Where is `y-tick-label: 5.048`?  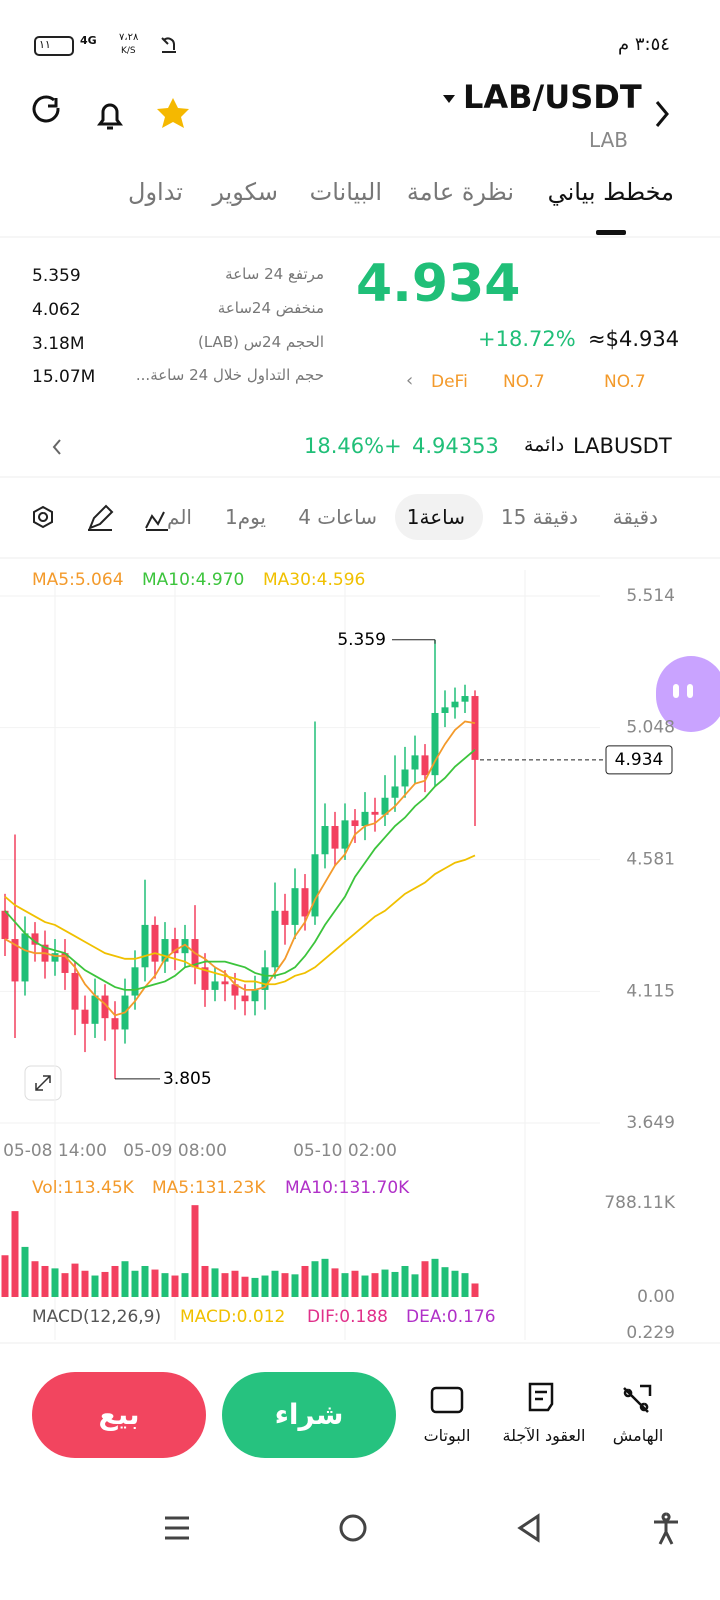
y-tick-label: 5.048 is located at coordinates (650, 728).